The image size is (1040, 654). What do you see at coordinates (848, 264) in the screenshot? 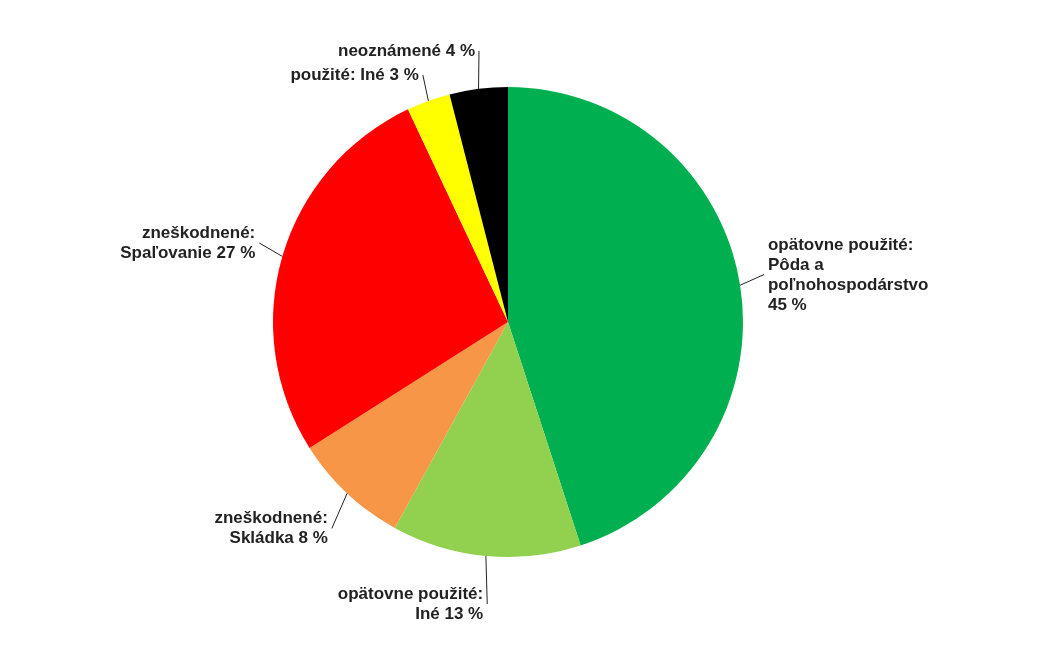
I see `slice-label: opätovne použité: Pôda a poľnohospodárstvo` at bounding box center [848, 264].